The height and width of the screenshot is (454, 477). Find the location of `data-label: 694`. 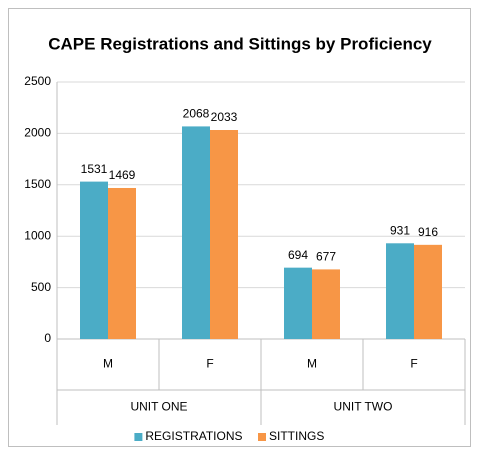

data-label: 694 is located at coordinates (298, 255).